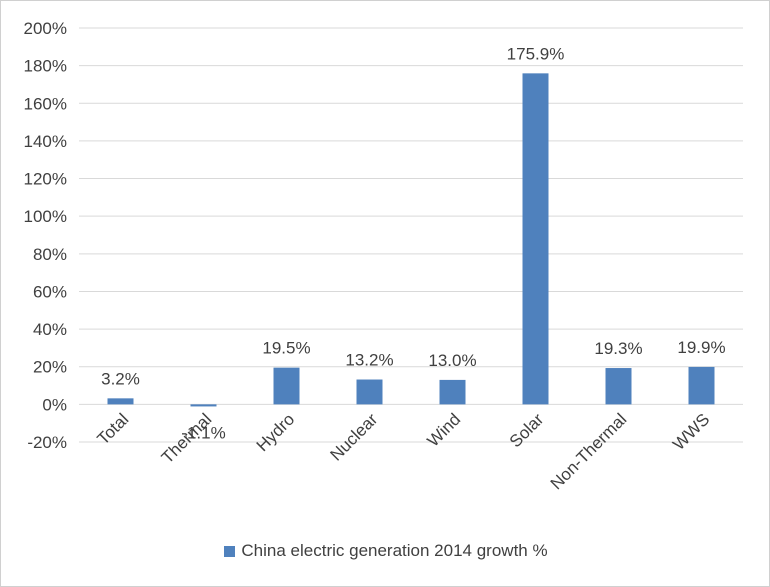 This screenshot has height=587, width=770. I want to click on y-tick-label: 40%, so click(50, 329).